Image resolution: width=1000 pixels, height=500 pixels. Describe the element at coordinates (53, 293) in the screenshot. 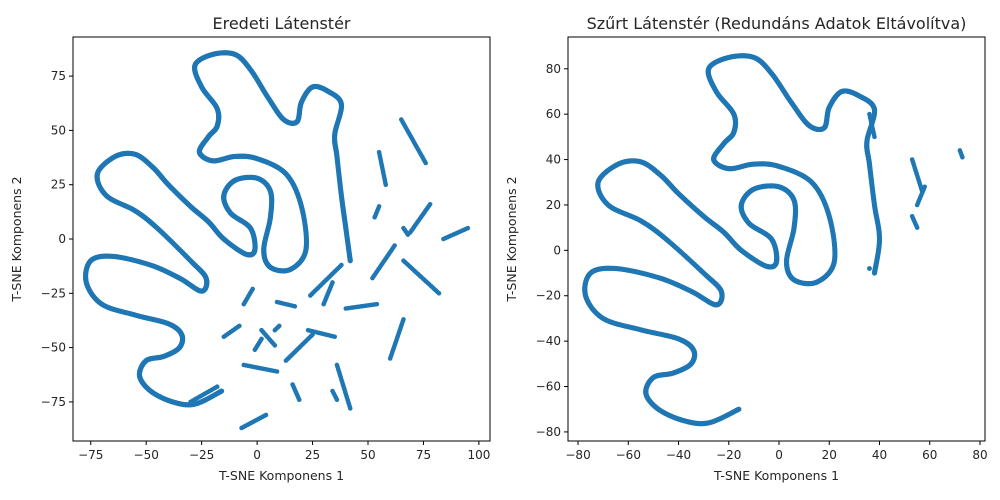

I see `y-tick-label: −25` at that location.